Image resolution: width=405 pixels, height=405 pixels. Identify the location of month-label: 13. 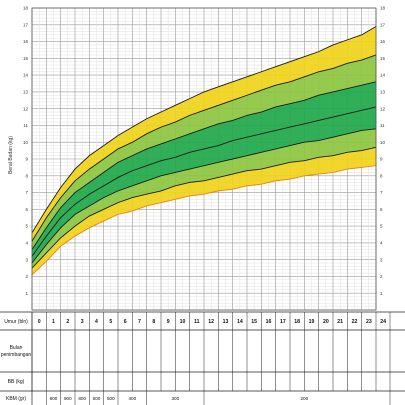
(226, 322).